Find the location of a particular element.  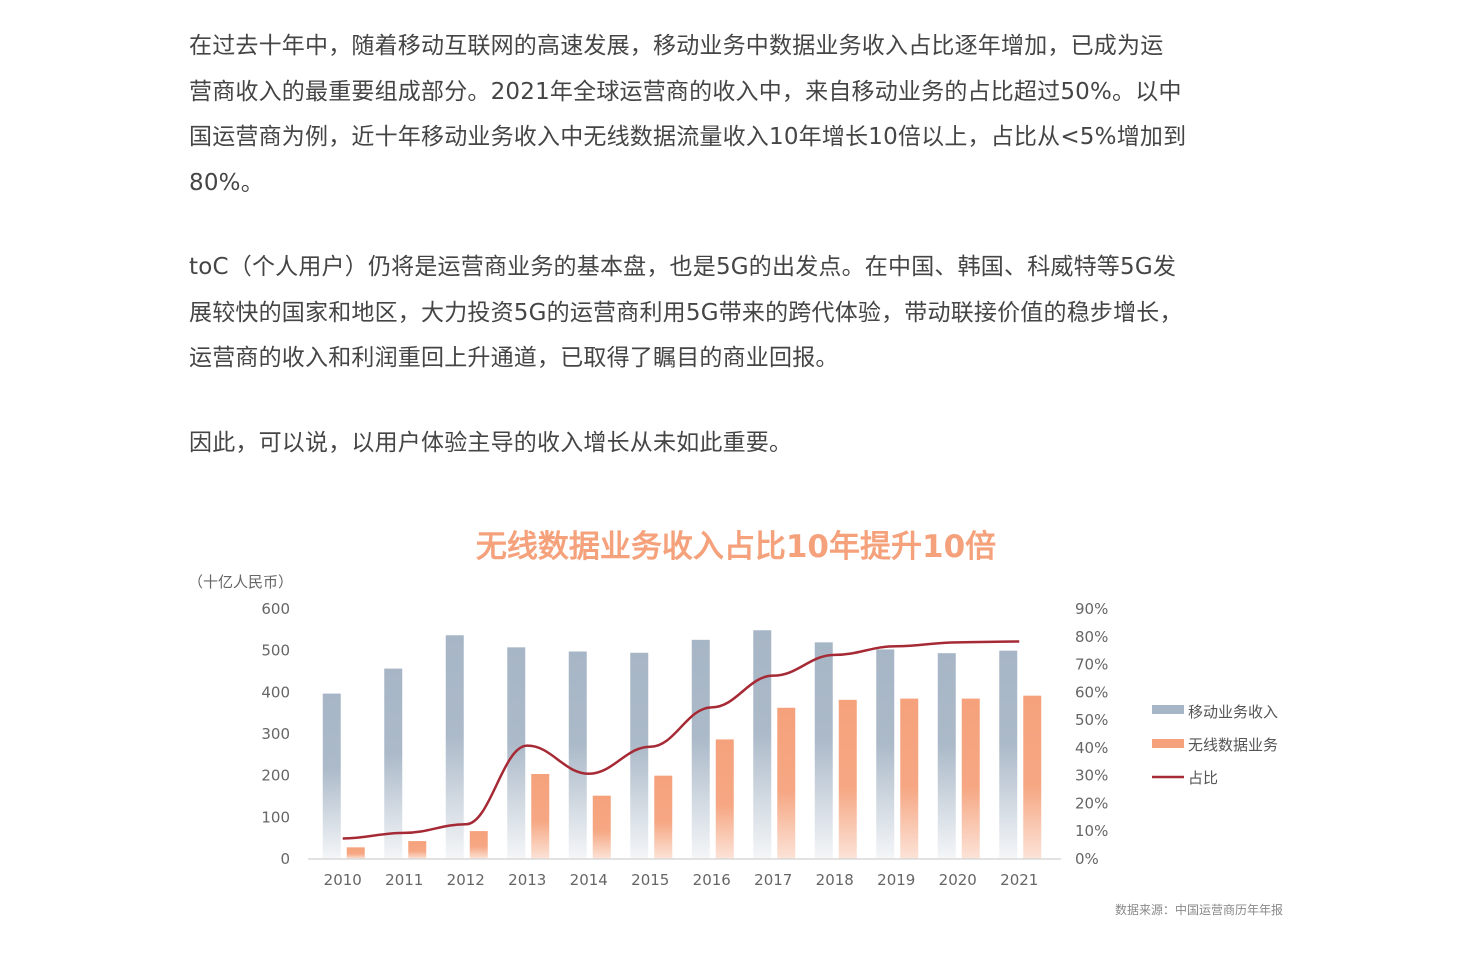

left-axis-tick-label: 600 is located at coordinates (275, 609).